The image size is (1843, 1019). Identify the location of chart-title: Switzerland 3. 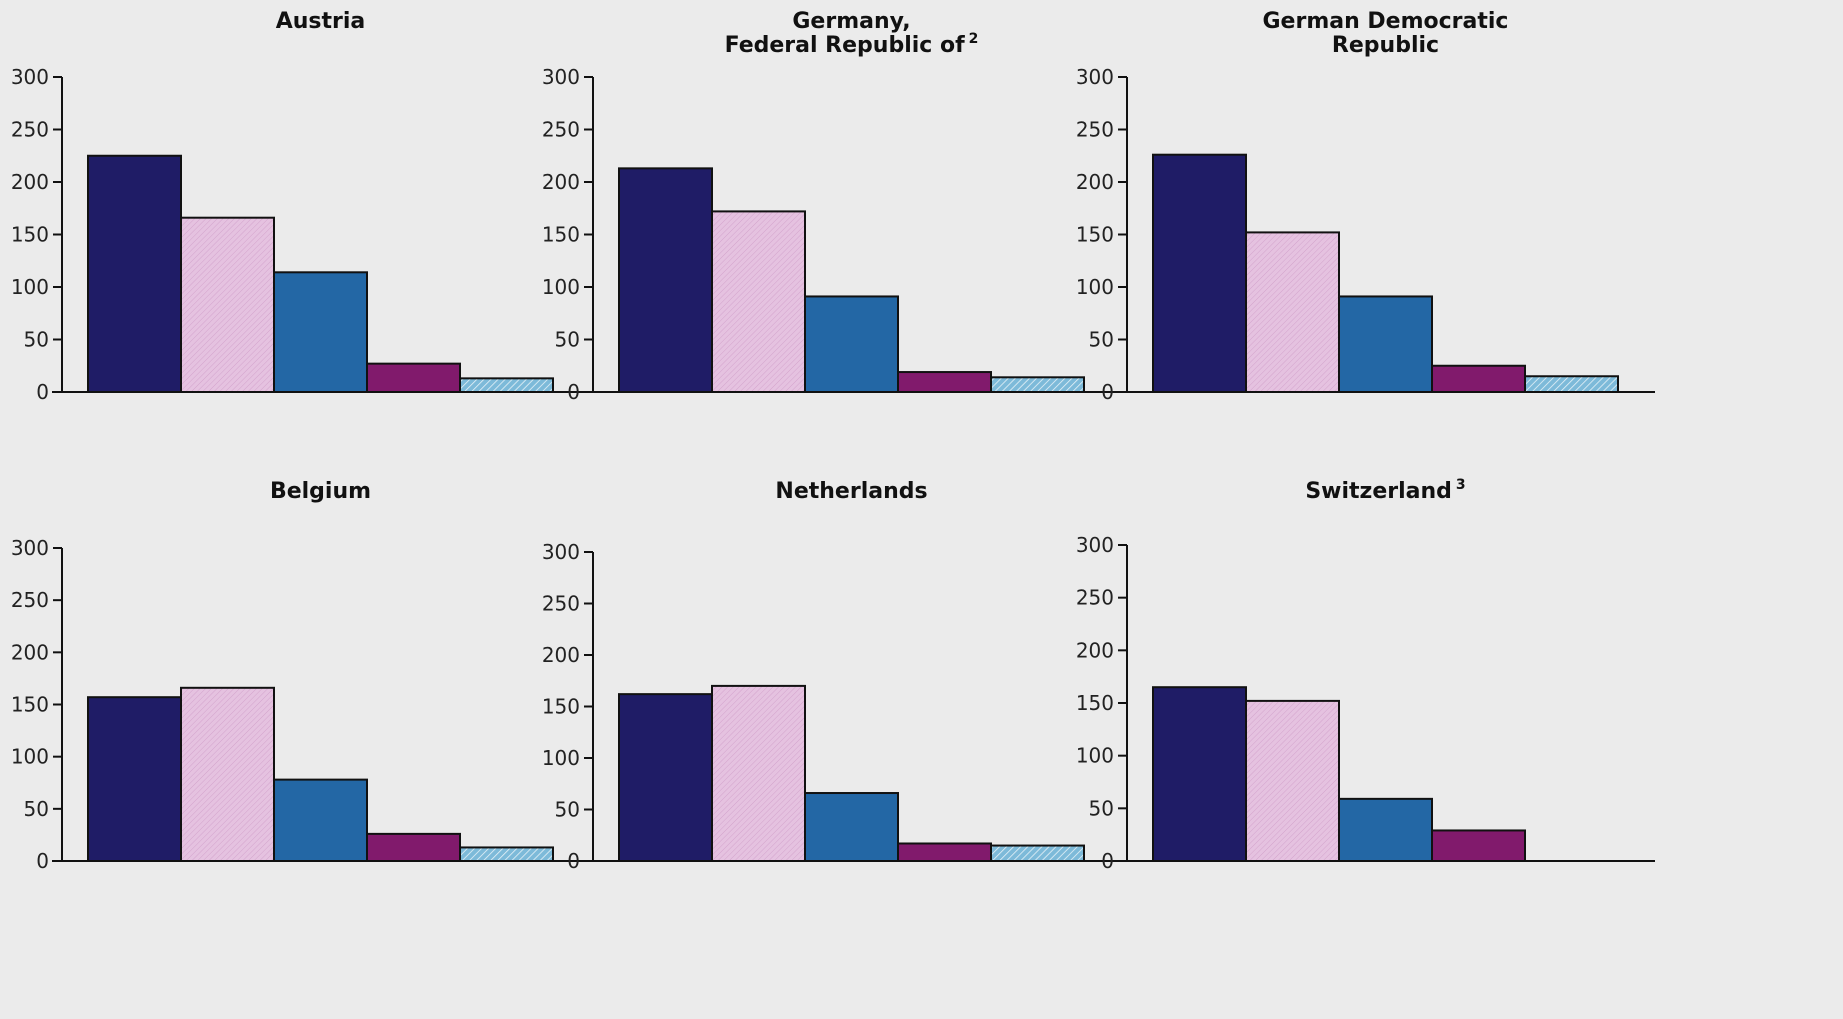
(1385, 490).